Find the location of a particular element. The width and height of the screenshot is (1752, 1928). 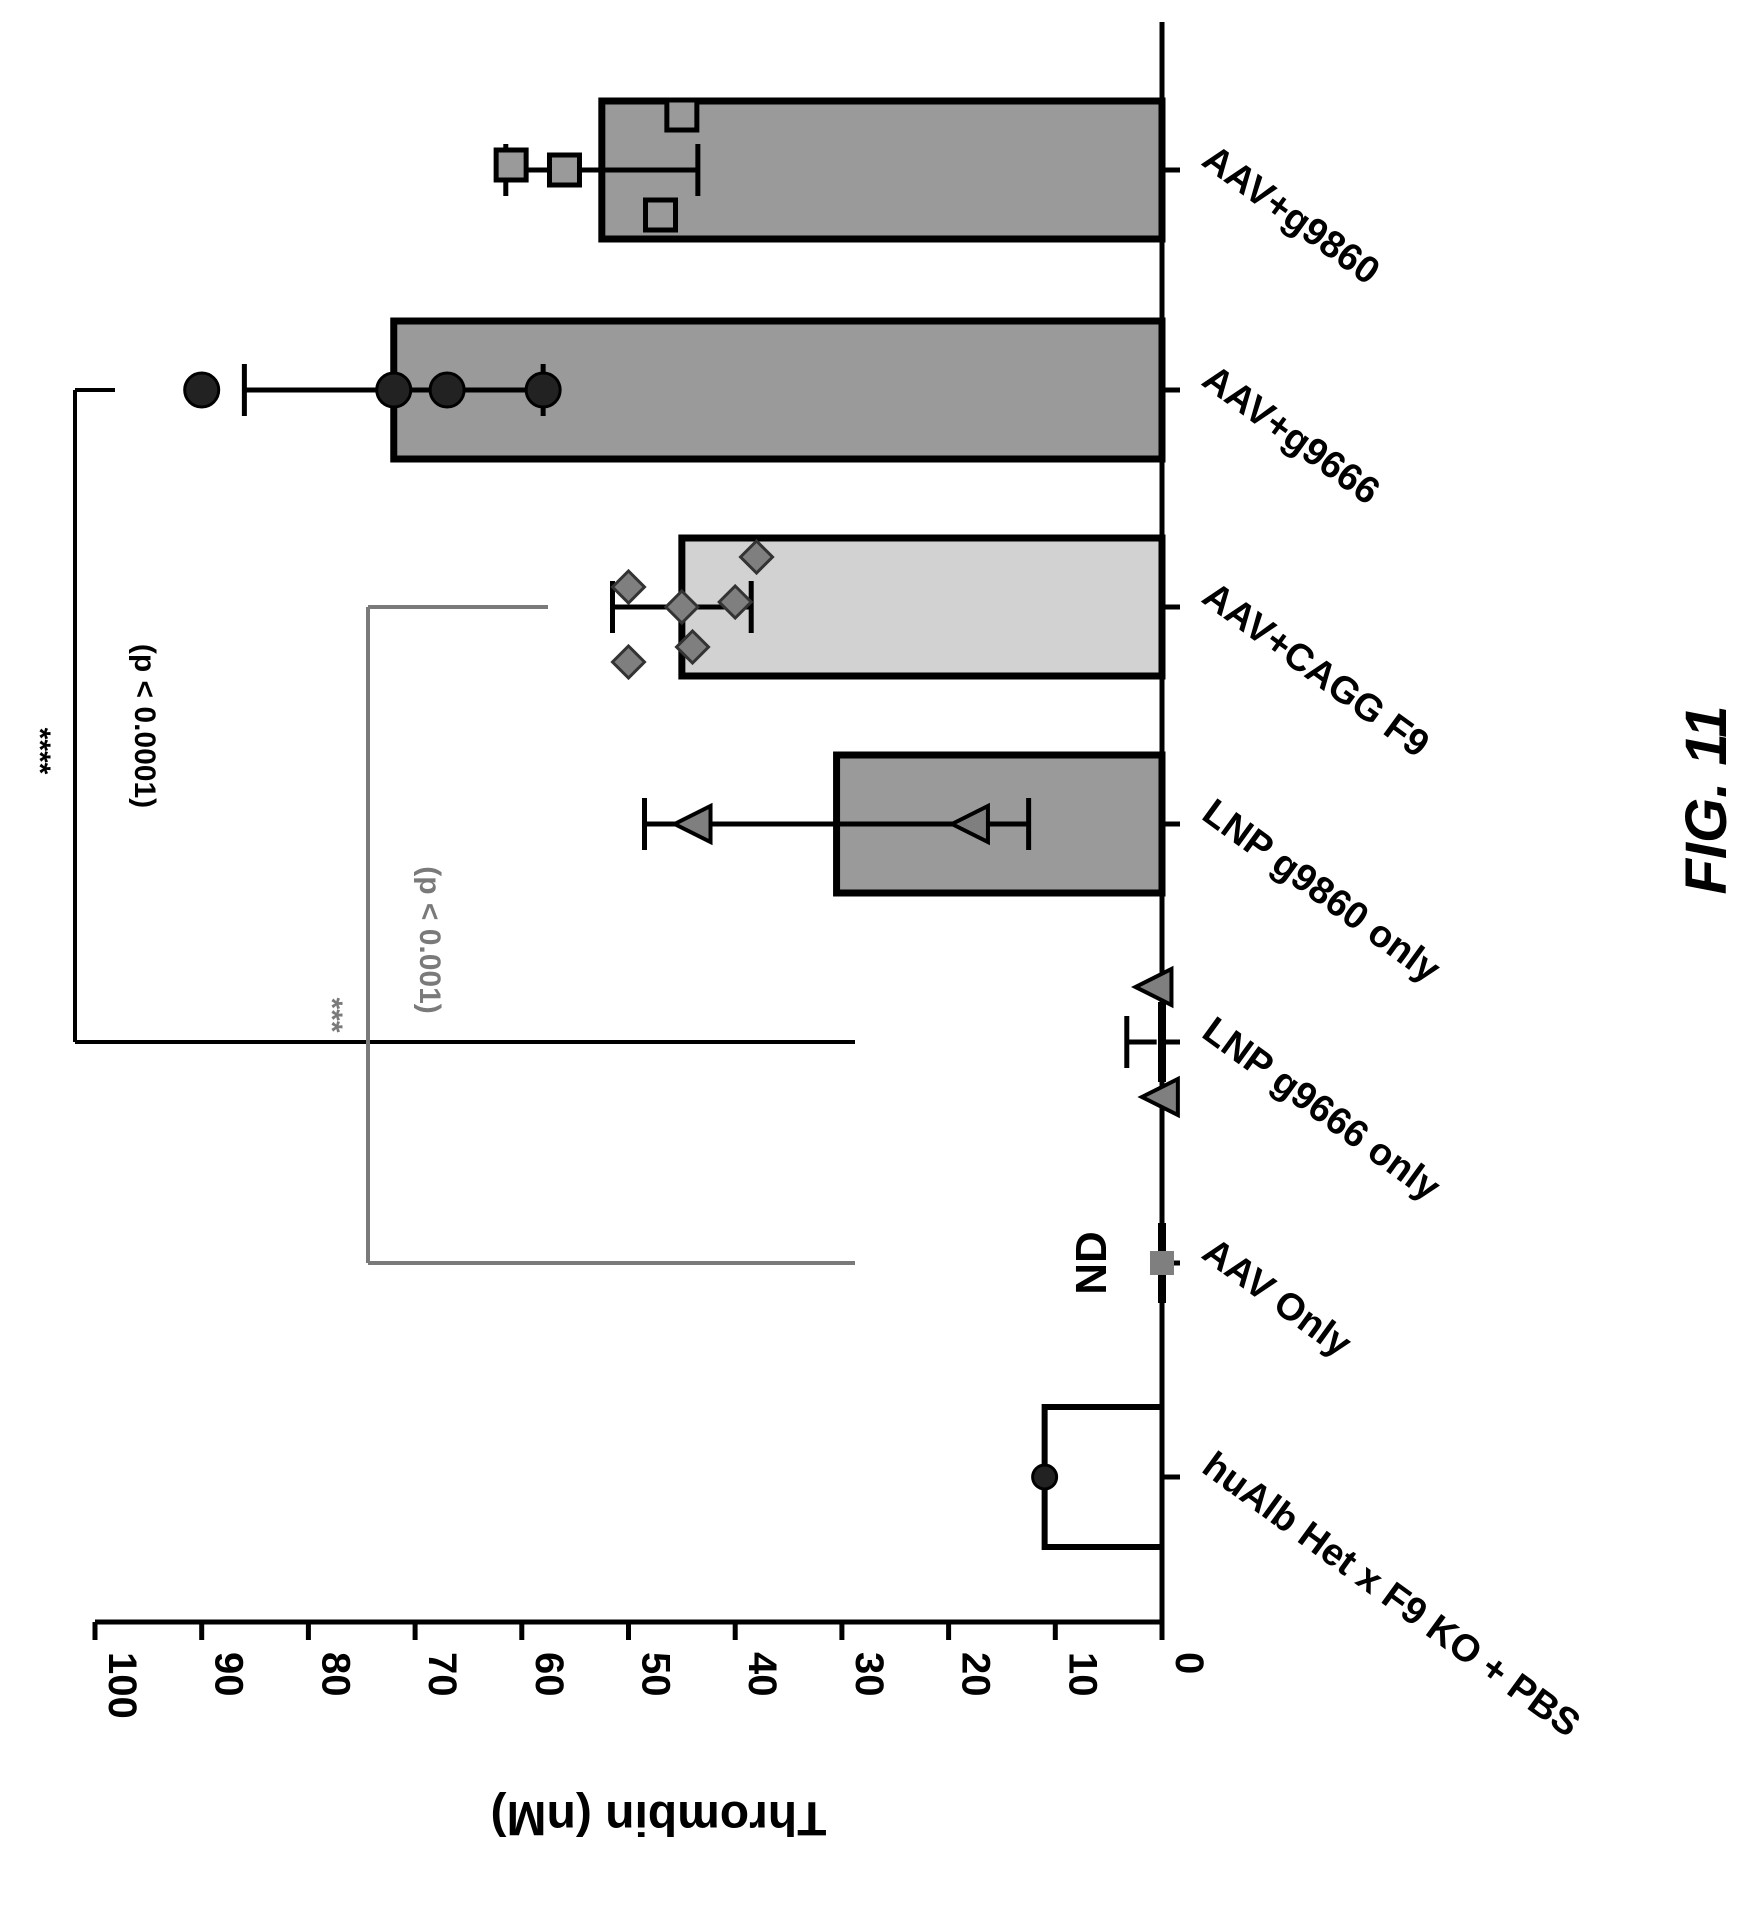

category-label: AAV+g9666 is located at coordinates (1291, 435).